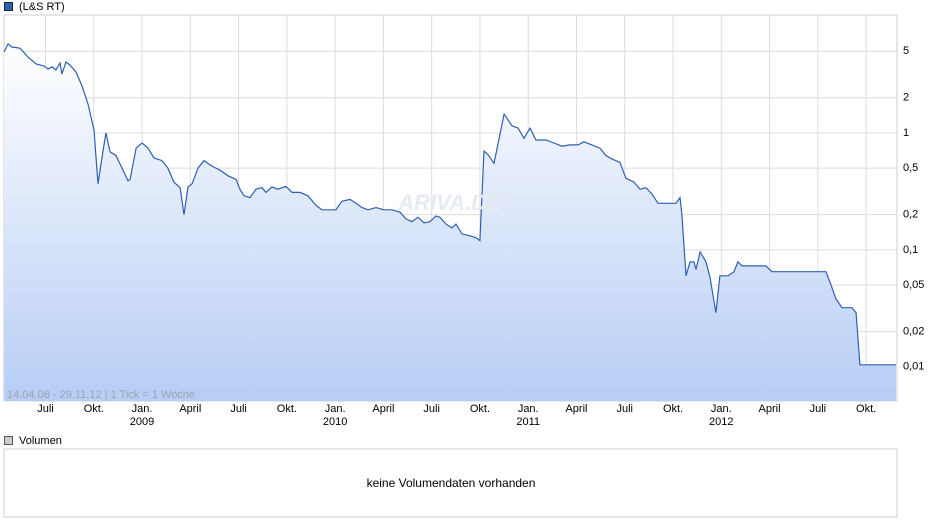  I want to click on volume-panel, so click(450, 483).